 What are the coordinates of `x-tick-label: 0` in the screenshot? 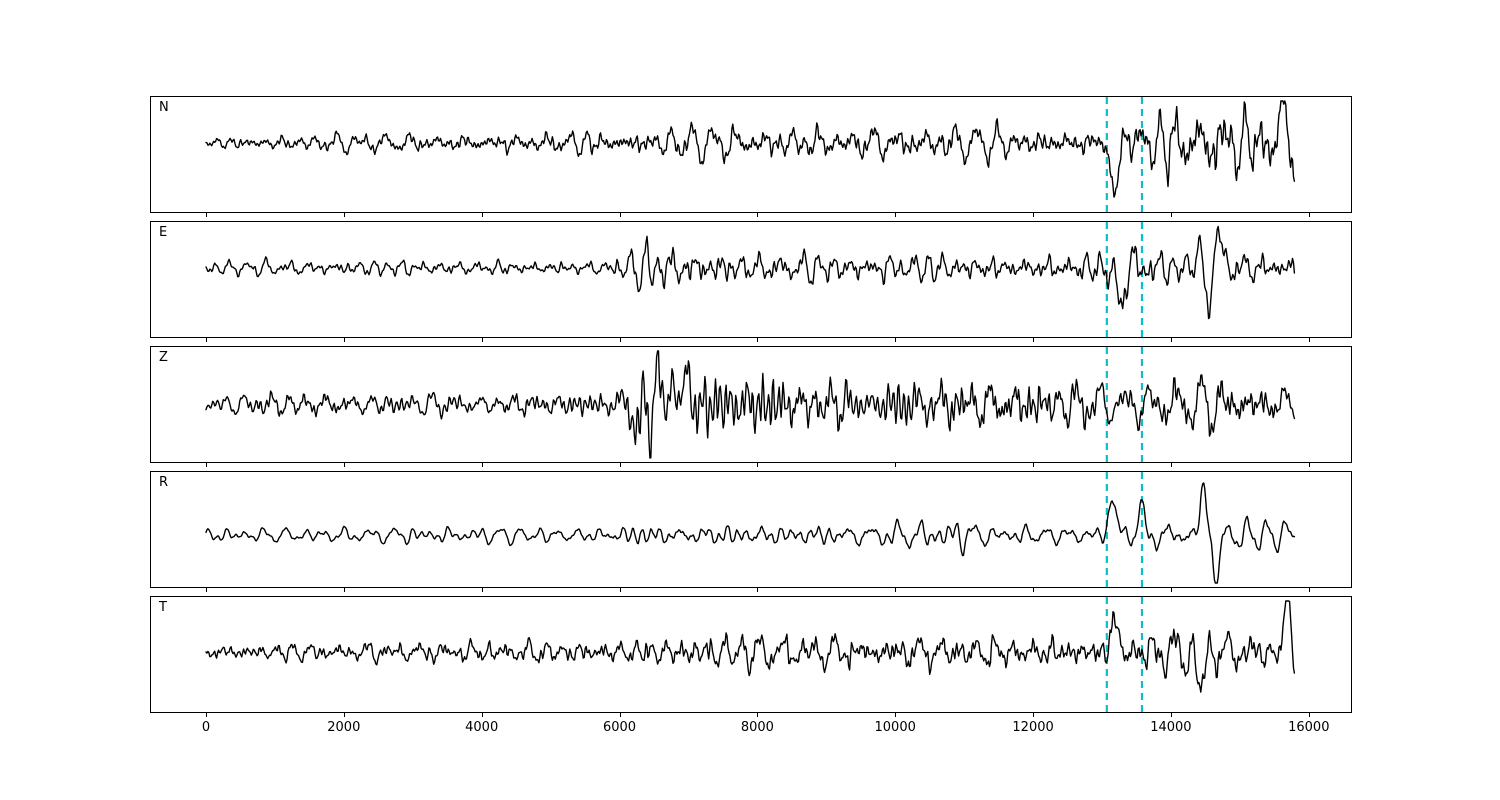 It's located at (206, 727).